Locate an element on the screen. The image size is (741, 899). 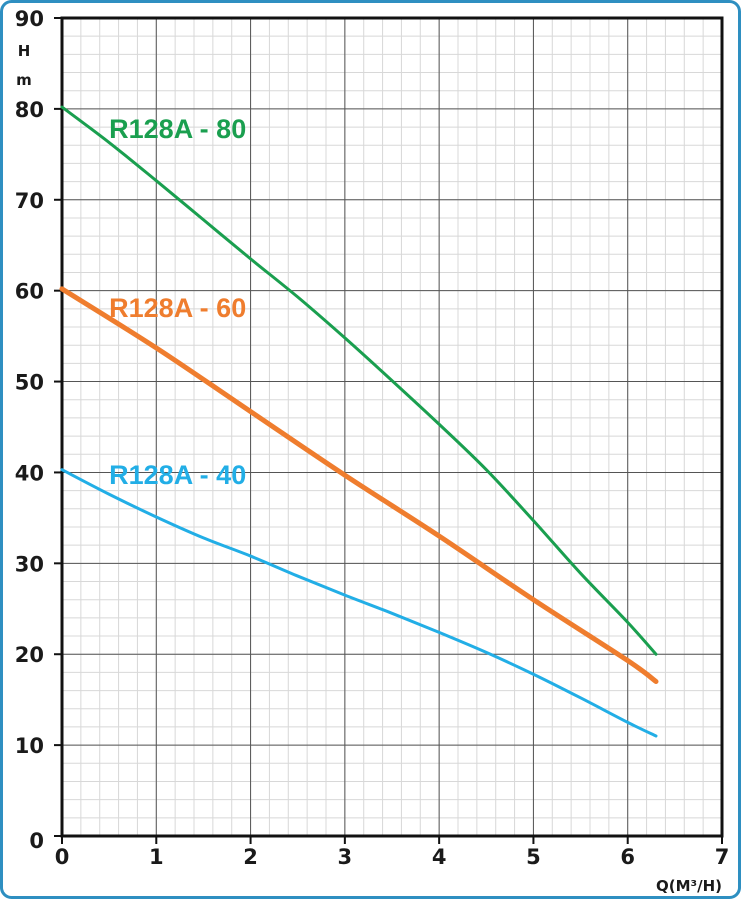
series-label-1: R128A - 60 is located at coordinates (177, 308).